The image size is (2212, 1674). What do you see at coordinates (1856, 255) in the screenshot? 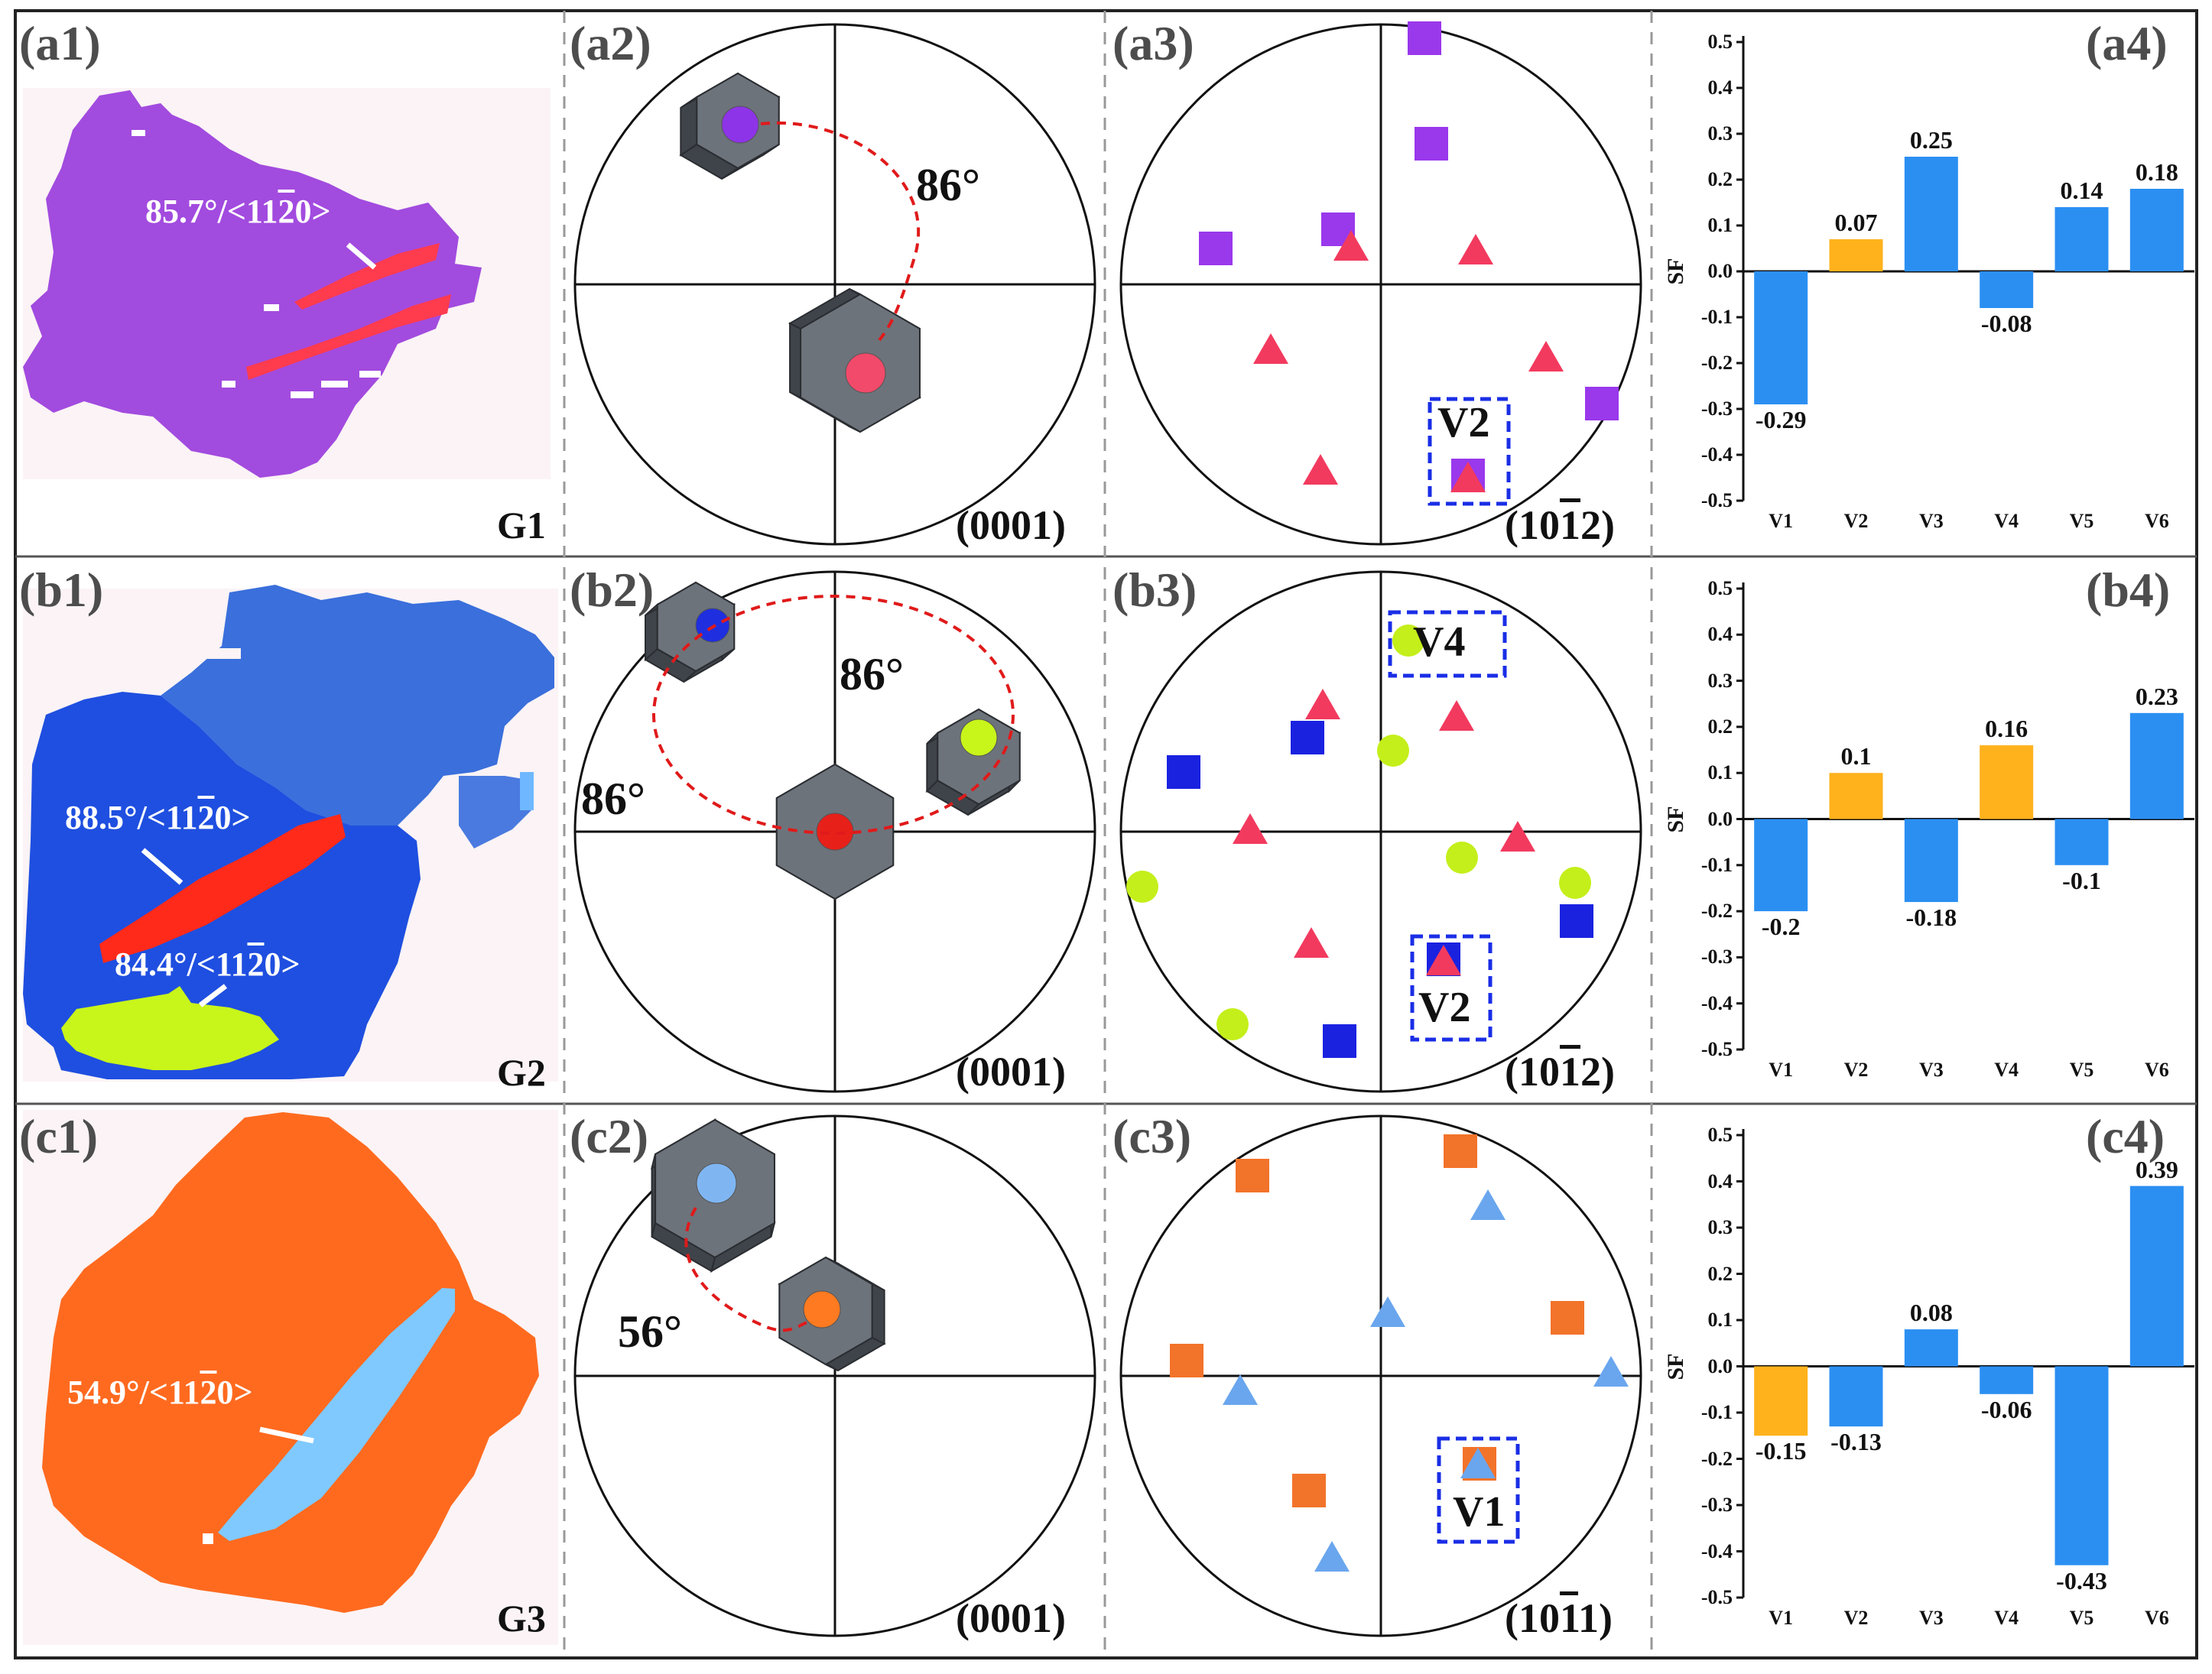
I see `bar-V2` at bounding box center [1856, 255].